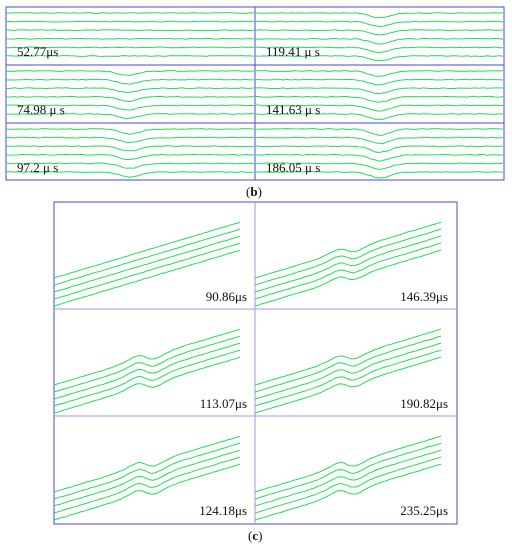 The height and width of the screenshot is (550, 512). Describe the element at coordinates (223, 403) in the screenshot. I see `panel-c-time-label: 113.07μs` at that location.